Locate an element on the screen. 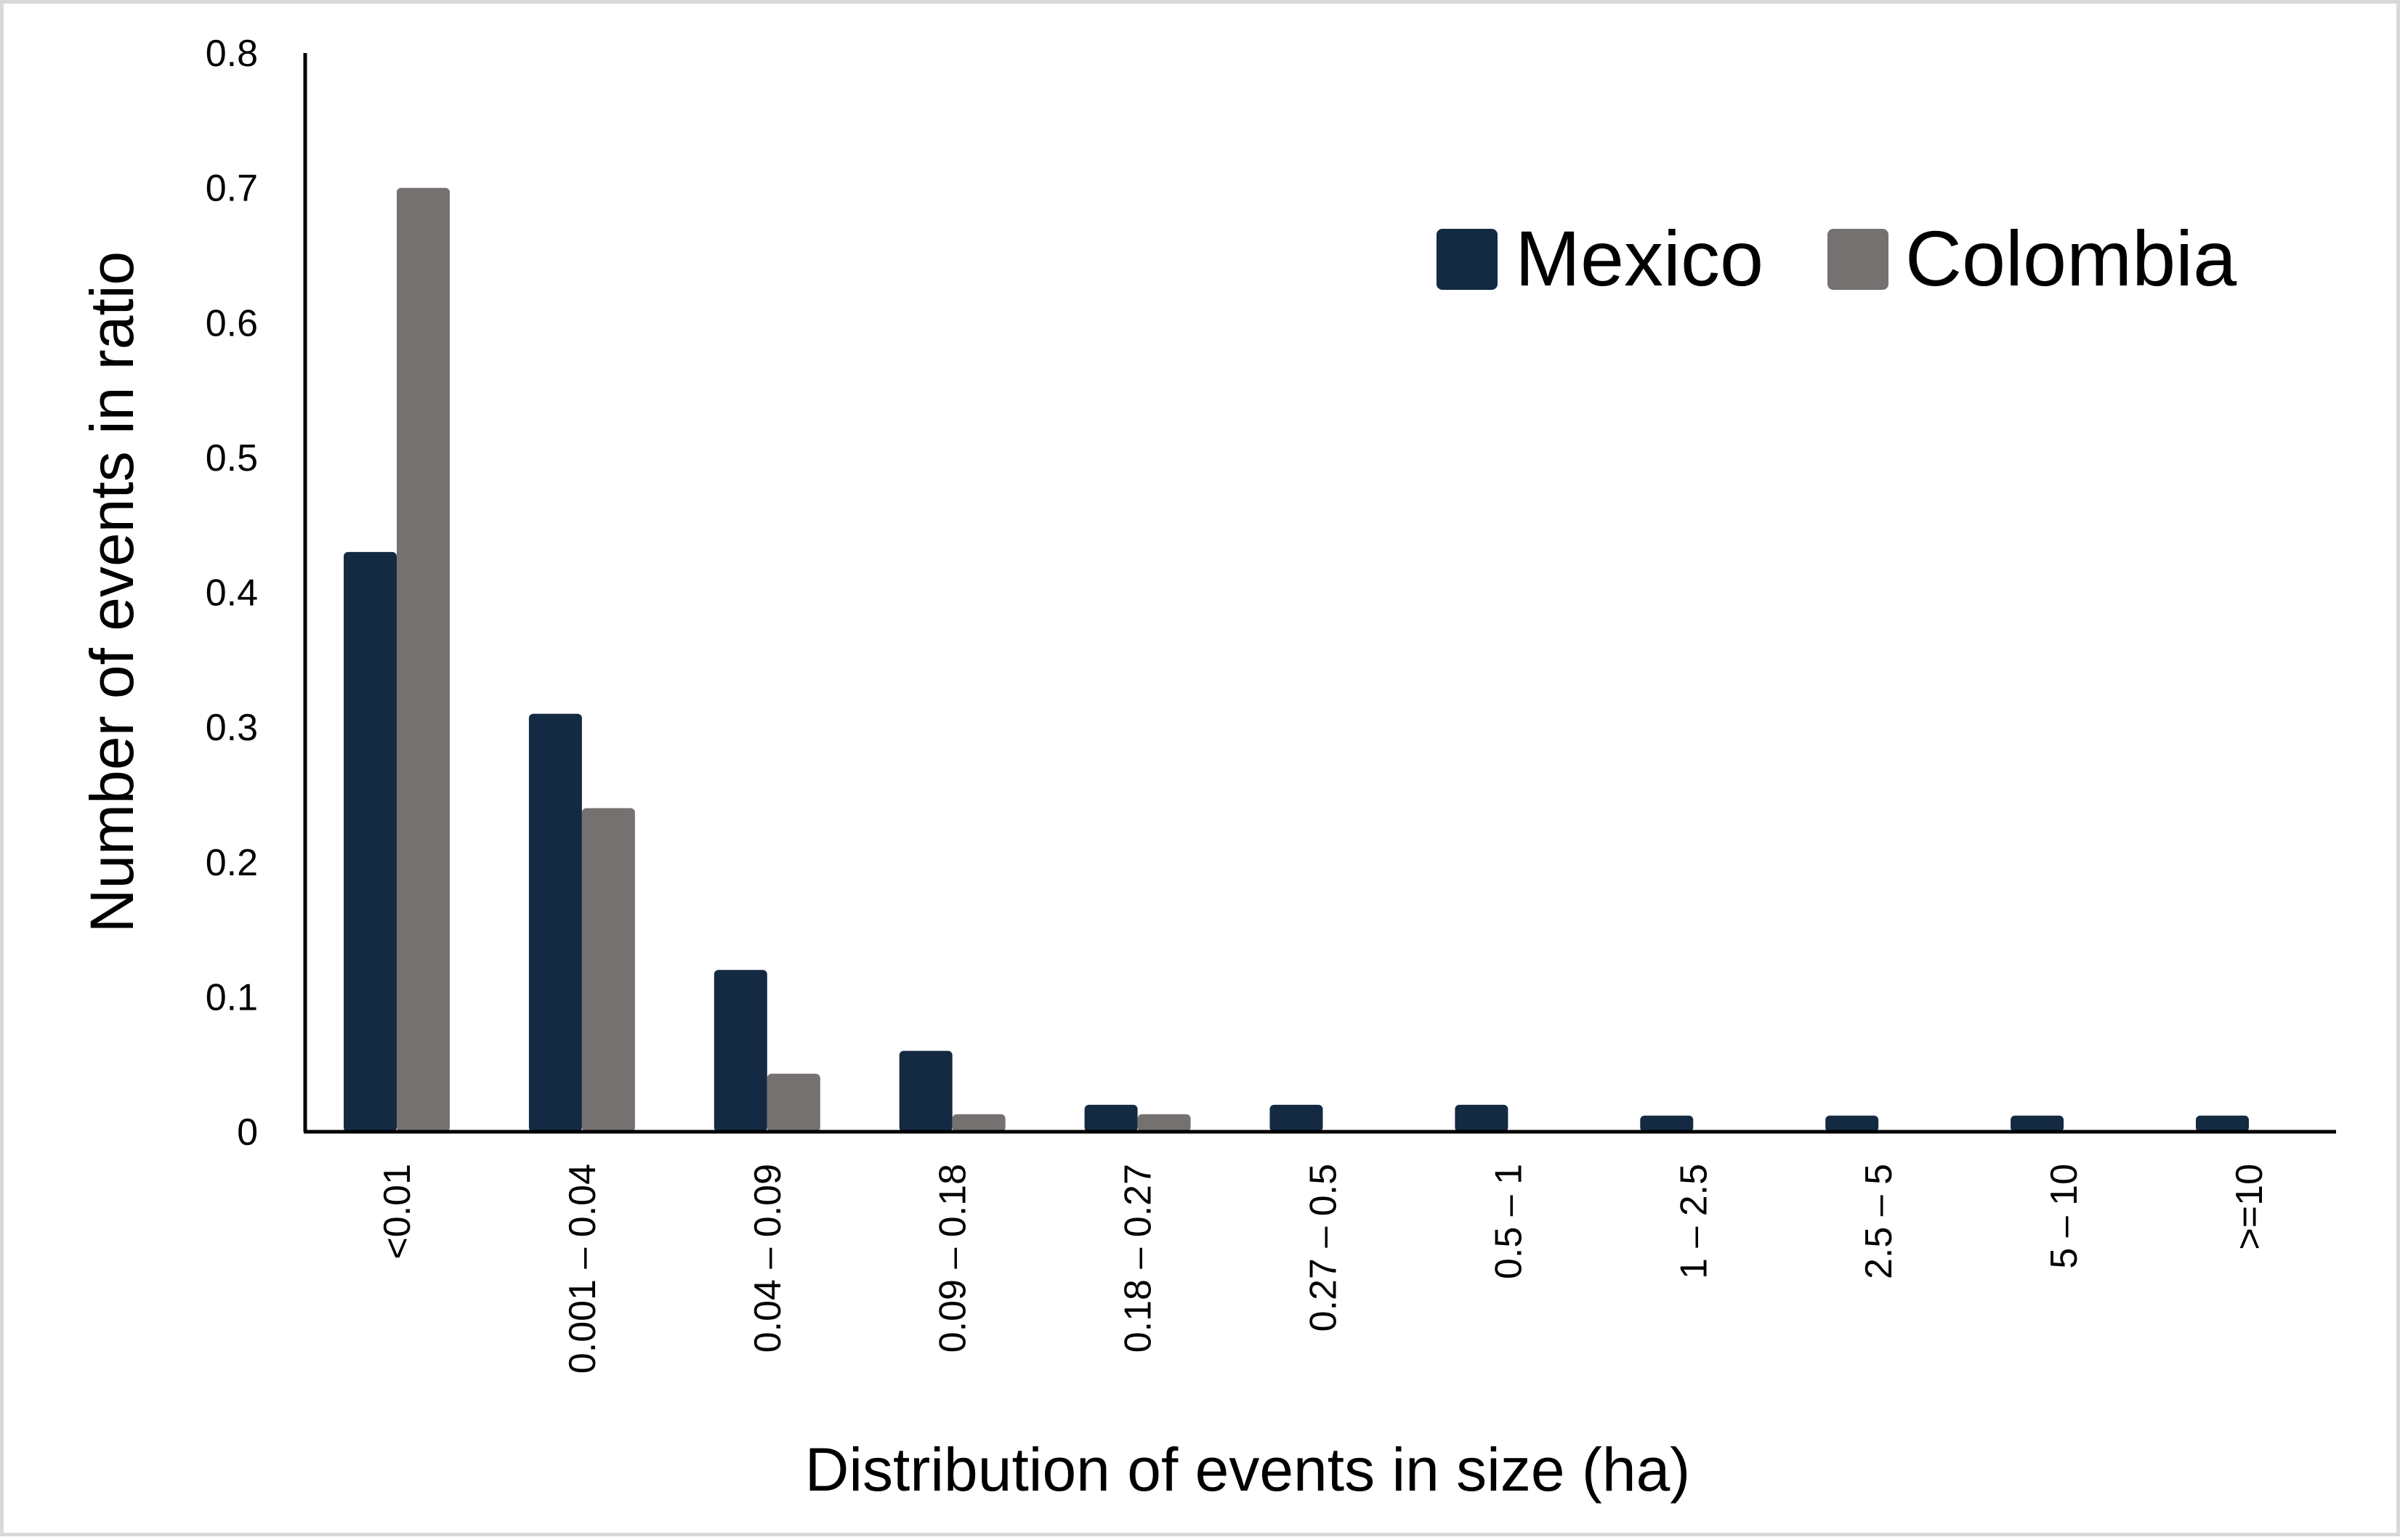 The width and height of the screenshot is (2400, 1540). y-tick-labels: 0 0.1 0.2 0.3 0.4 0.5 0.6 0.7 0.8 is located at coordinates (232, 593).